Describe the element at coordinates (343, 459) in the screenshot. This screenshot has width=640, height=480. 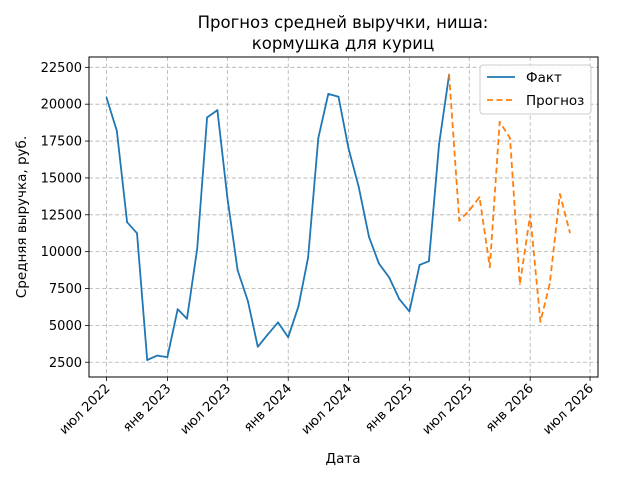
I see `x-axis-label: Дата` at that location.